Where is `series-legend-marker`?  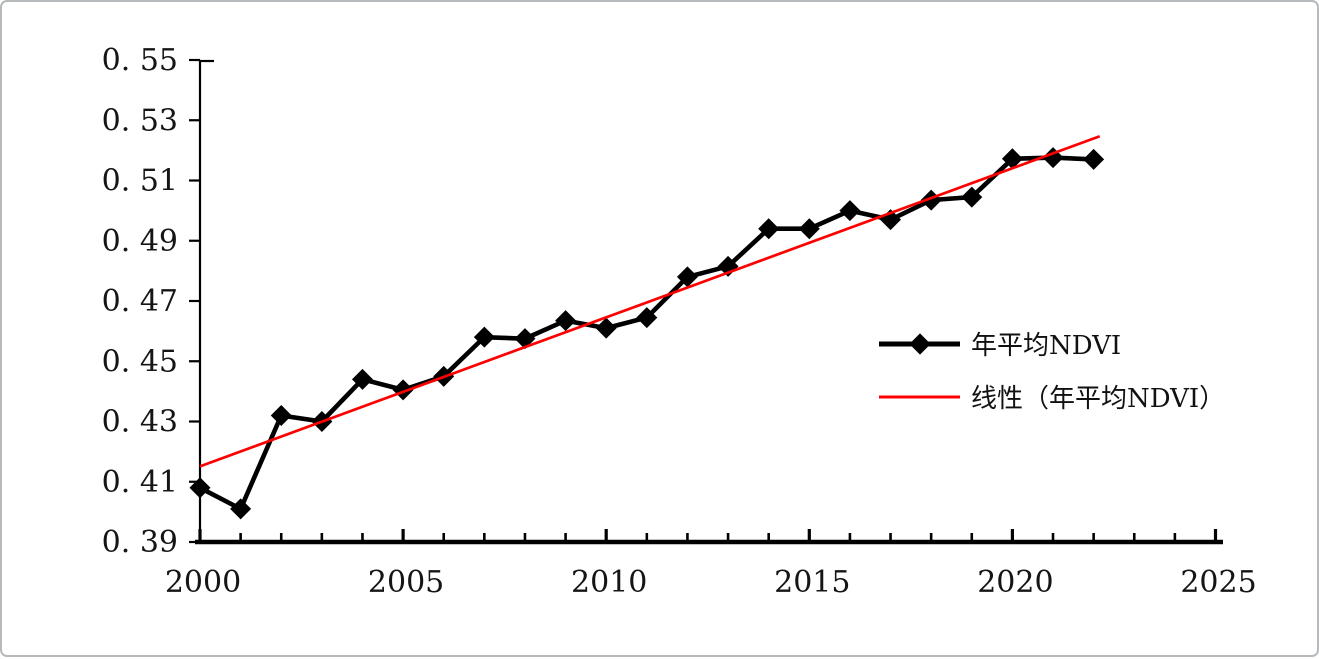
series-legend-marker is located at coordinates (919, 344).